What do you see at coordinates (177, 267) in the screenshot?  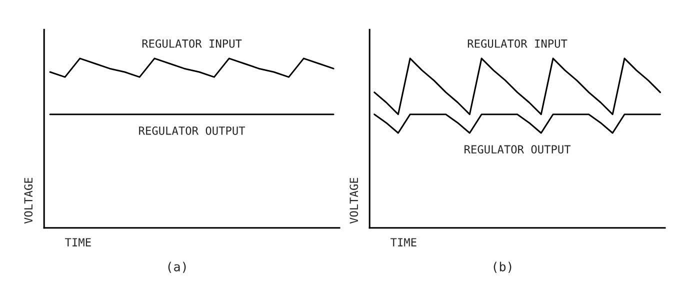 I see `text: (a)` at bounding box center [177, 267].